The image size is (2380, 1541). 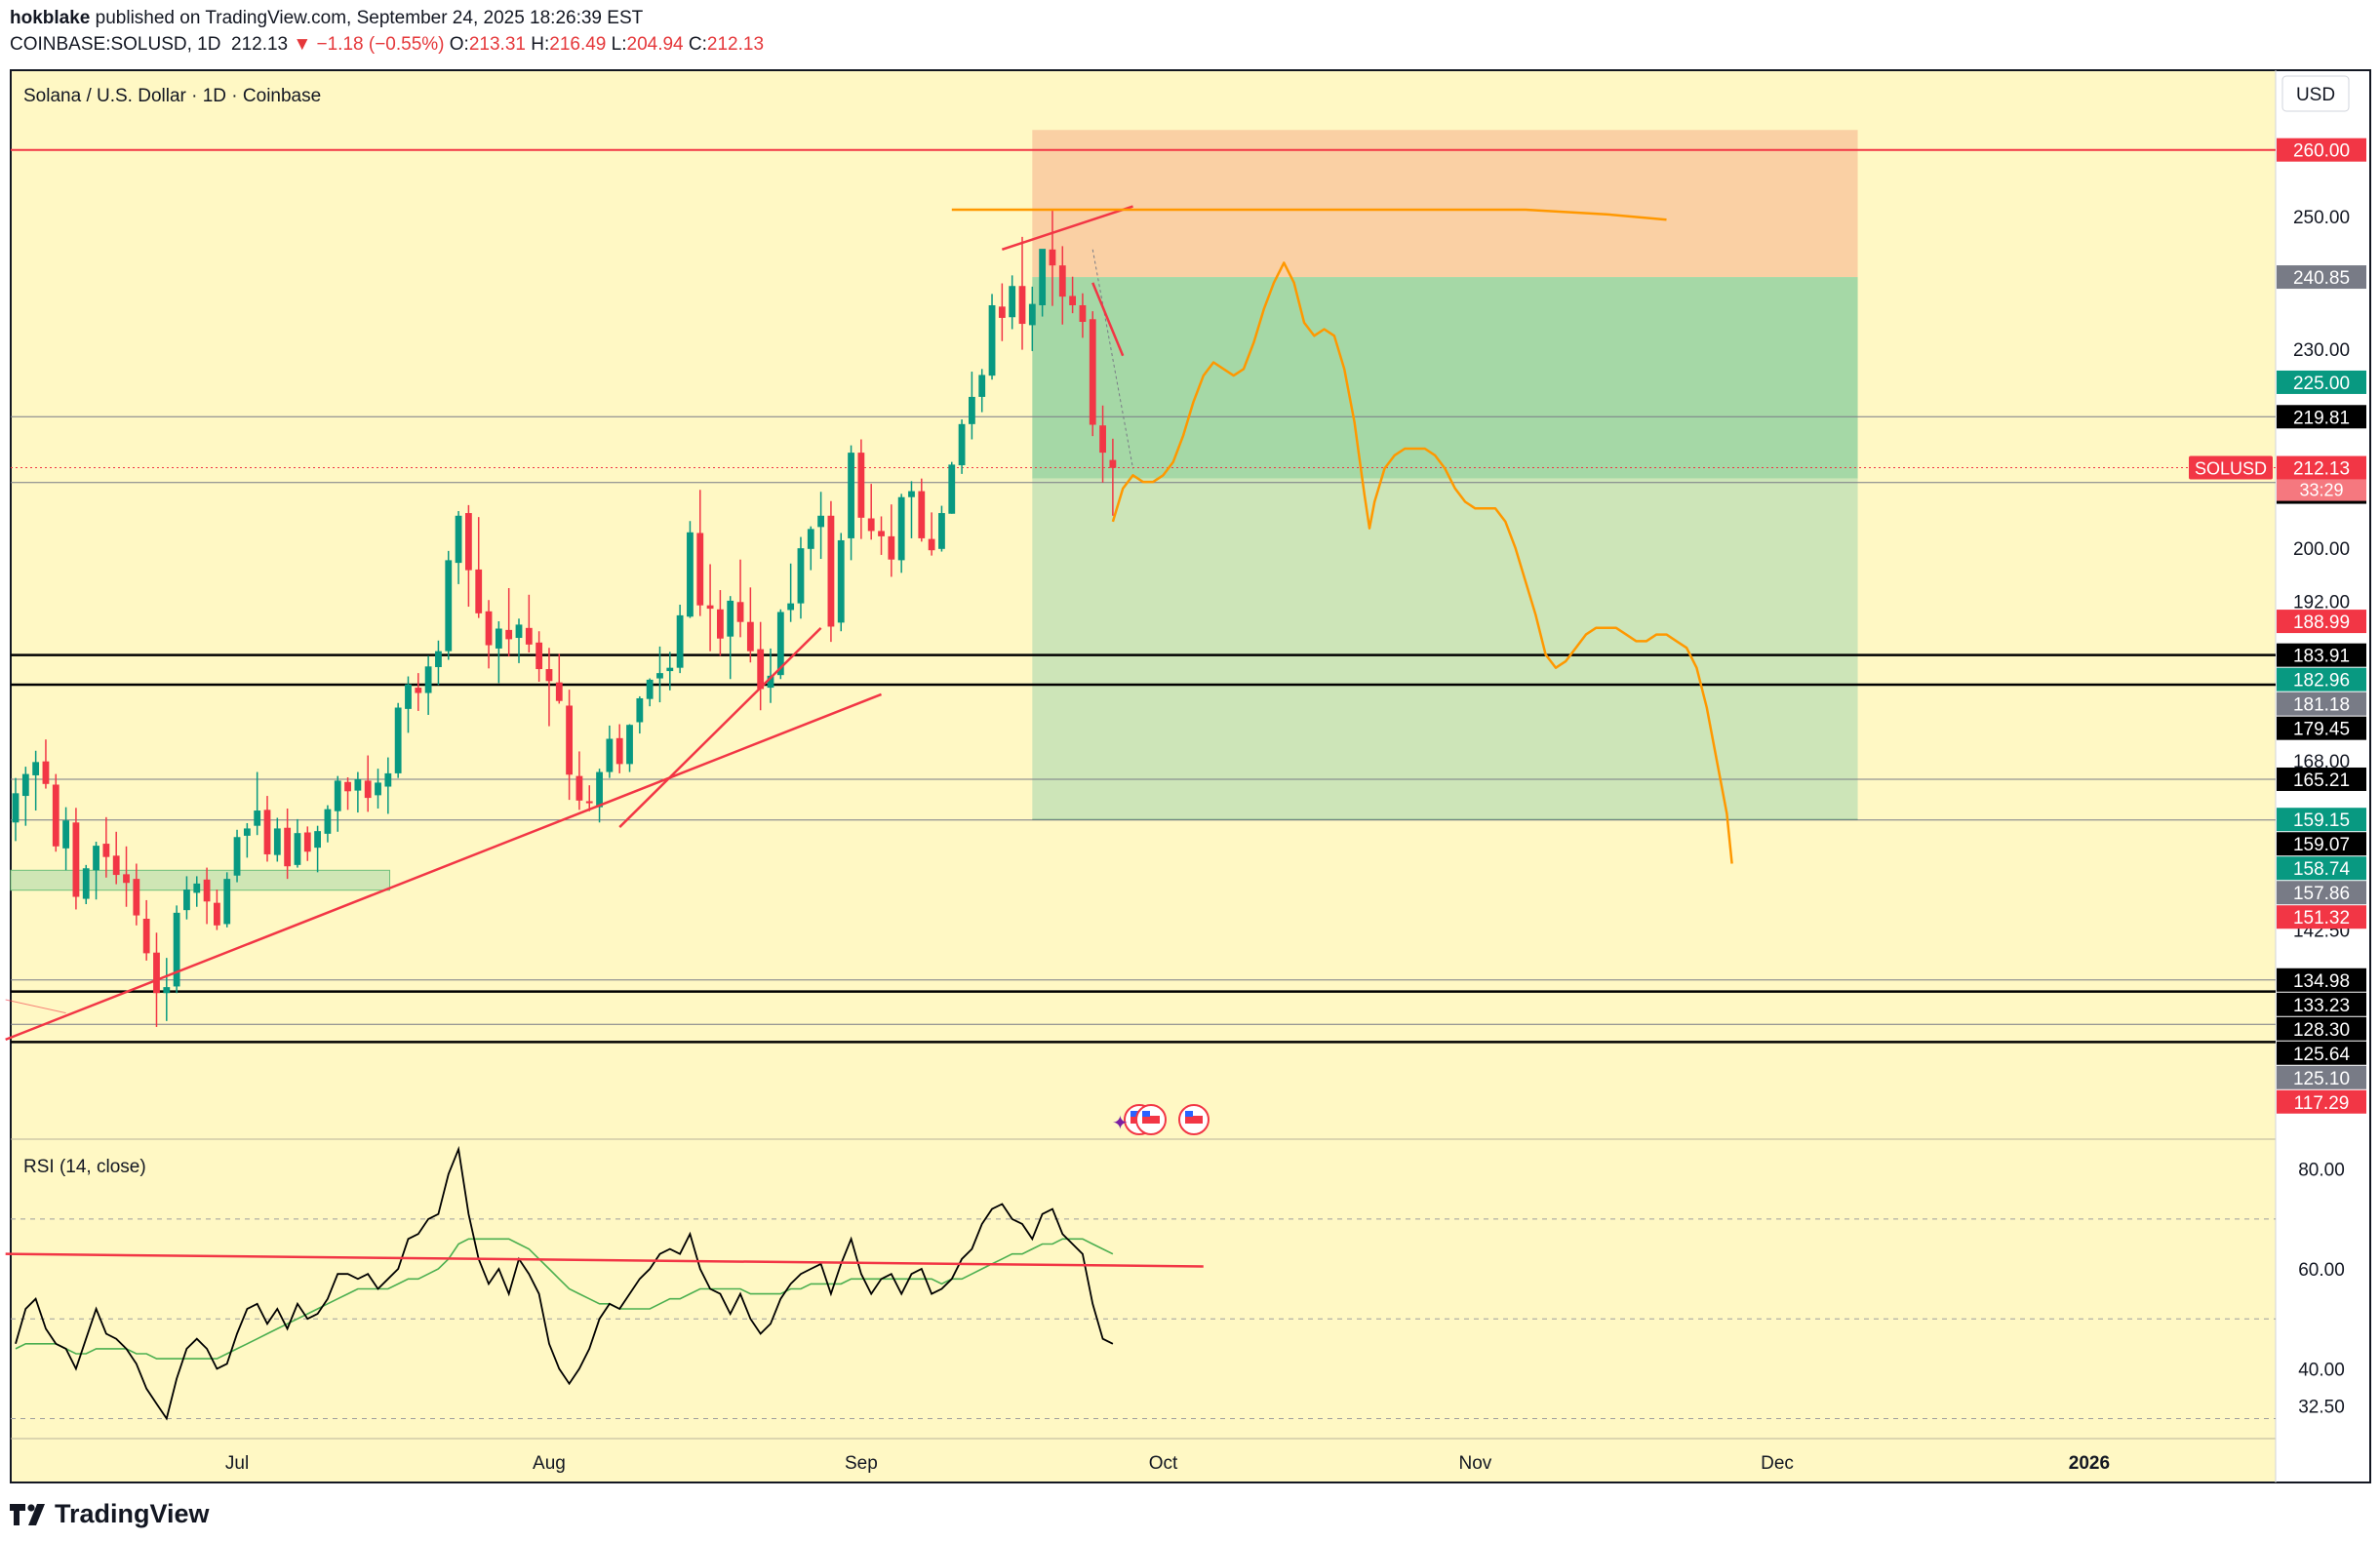 I want to click on x-tick-label: Aug, so click(x=549, y=1463).